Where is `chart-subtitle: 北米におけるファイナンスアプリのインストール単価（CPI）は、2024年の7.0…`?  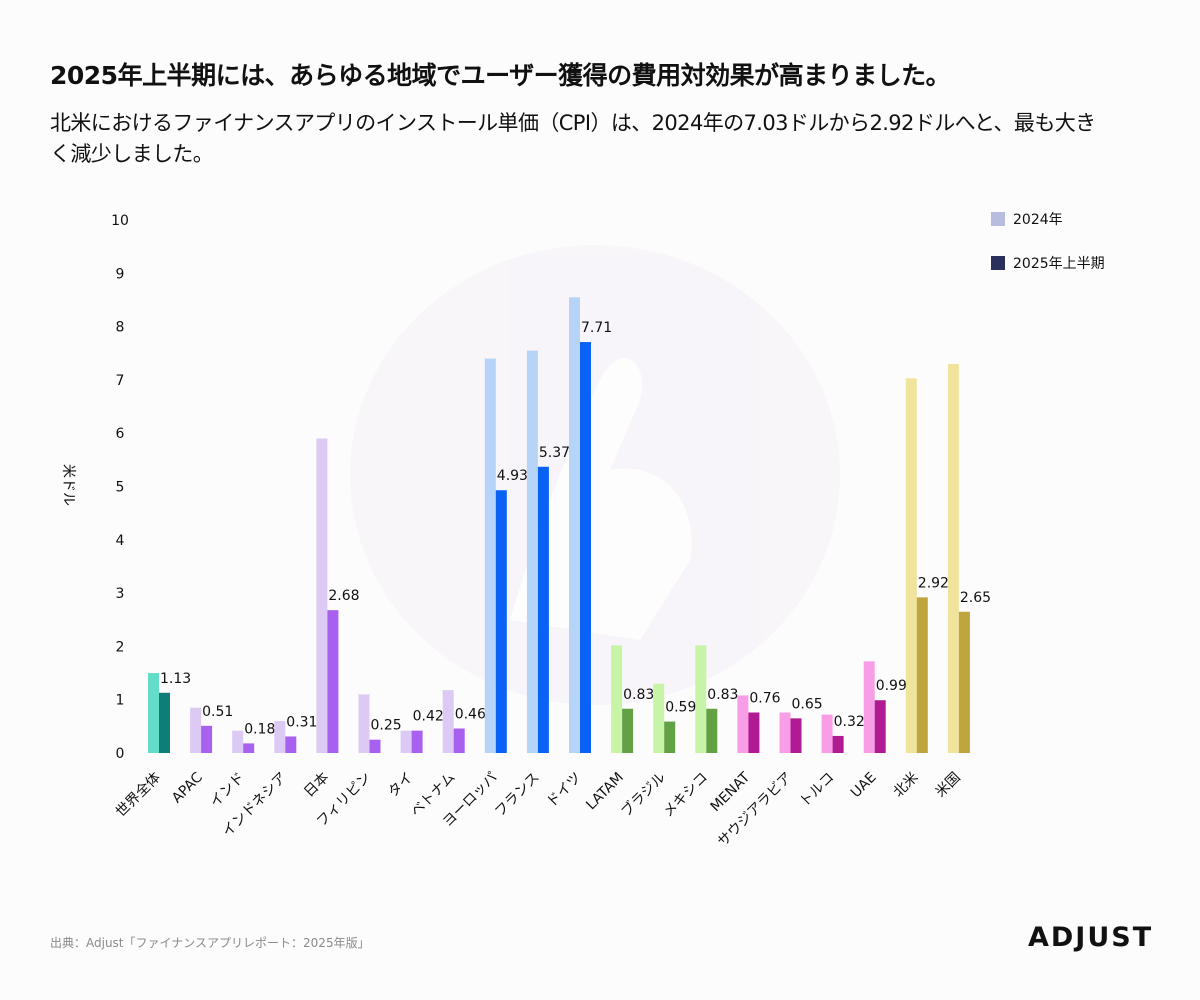
chart-subtitle: 北米におけるファイナンスアプリのインストール単価（CPI）は、2024年の7.0… is located at coordinates (573, 138).